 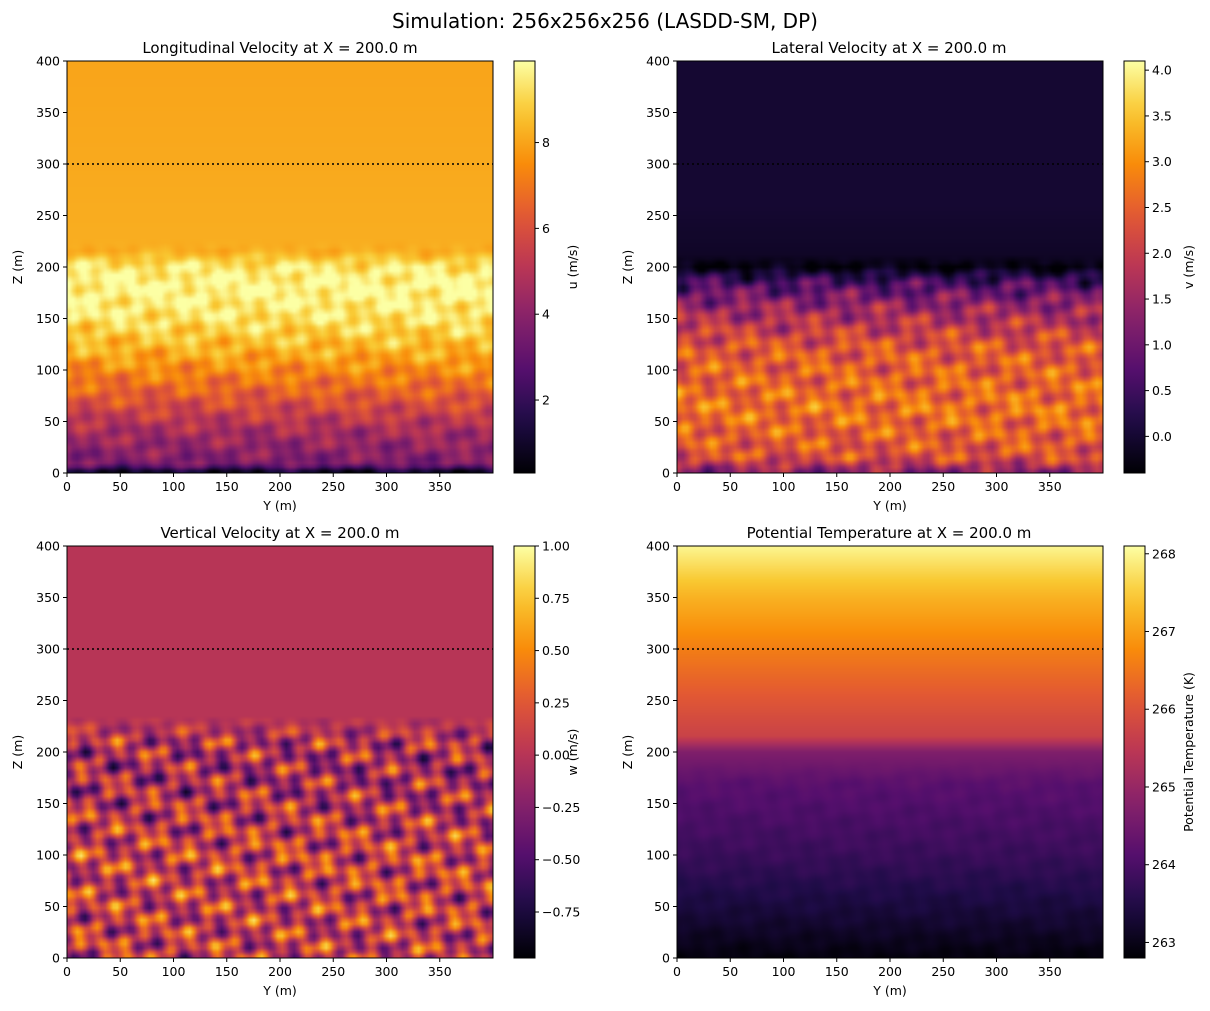 I want to click on colorbar-tick-label: 3.5, so click(x=1162, y=115).